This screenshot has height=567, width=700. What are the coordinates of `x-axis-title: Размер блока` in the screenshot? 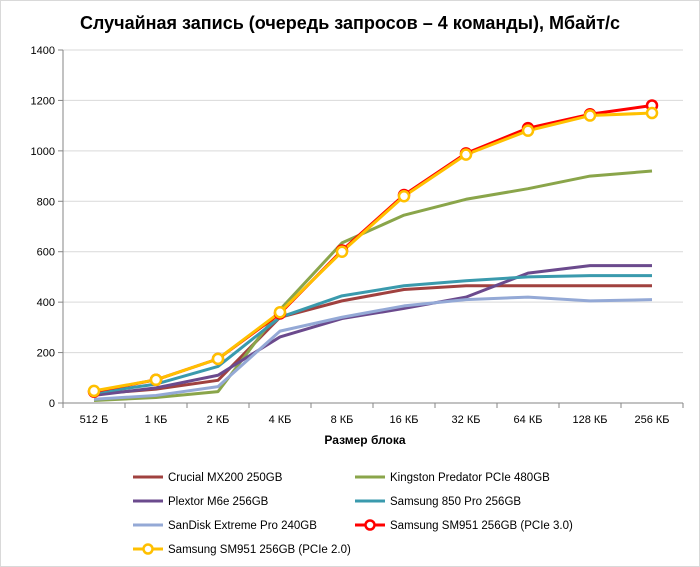 It's located at (364, 440).